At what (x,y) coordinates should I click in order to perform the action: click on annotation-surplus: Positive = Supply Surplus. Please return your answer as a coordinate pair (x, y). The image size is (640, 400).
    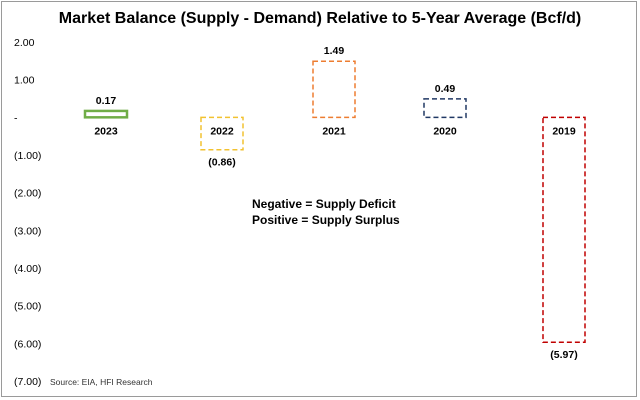
    Looking at the image, I should click on (326, 220).